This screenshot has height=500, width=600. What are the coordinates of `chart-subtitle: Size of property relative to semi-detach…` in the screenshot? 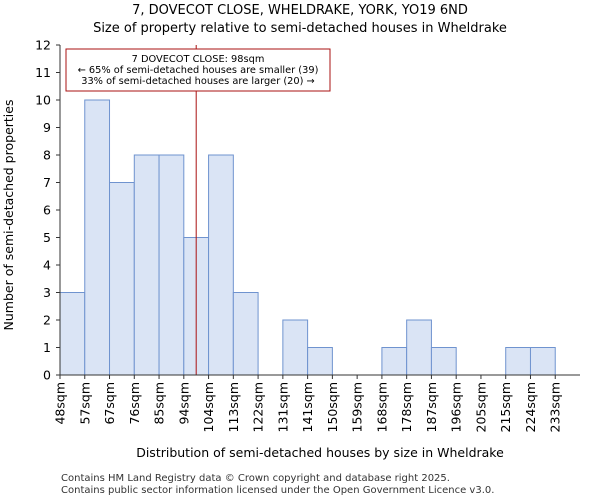 It's located at (300, 28).